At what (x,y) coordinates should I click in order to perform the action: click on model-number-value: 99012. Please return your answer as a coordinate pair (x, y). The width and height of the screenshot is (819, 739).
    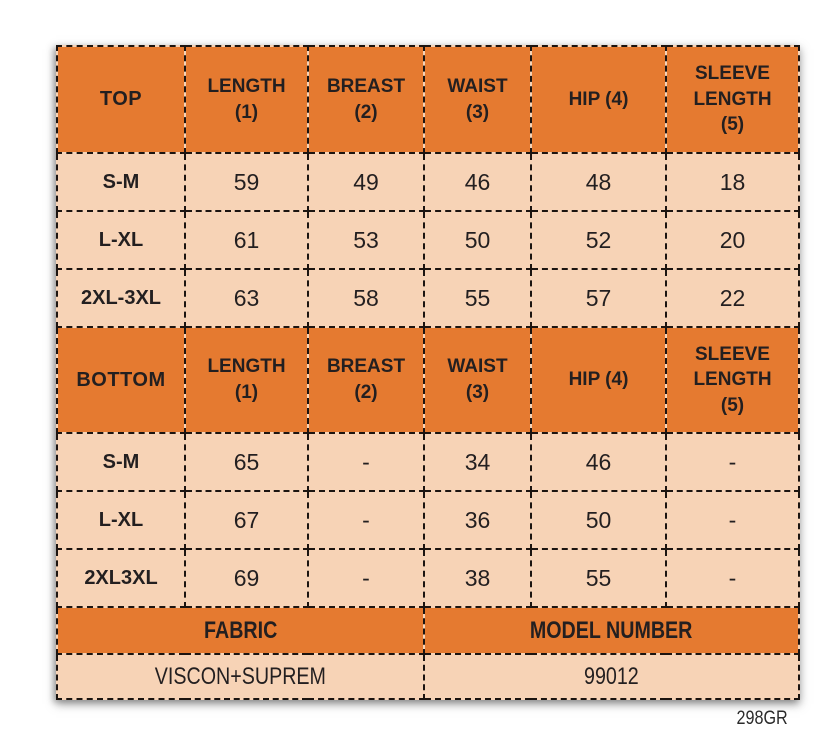
    Looking at the image, I should click on (611, 676).